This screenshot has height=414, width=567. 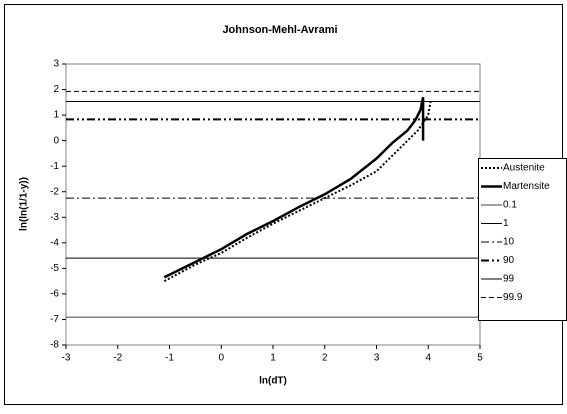 What do you see at coordinates (526, 186) in the screenshot?
I see `legend-label: Martensite` at bounding box center [526, 186].